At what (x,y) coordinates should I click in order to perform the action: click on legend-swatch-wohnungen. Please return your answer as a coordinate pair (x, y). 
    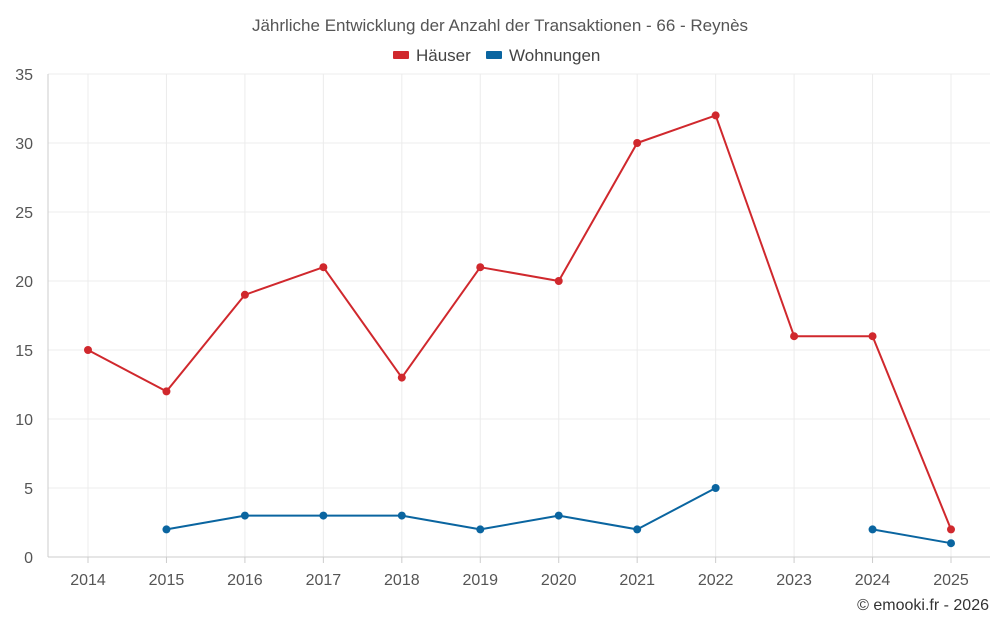
    Looking at the image, I should click on (494, 55).